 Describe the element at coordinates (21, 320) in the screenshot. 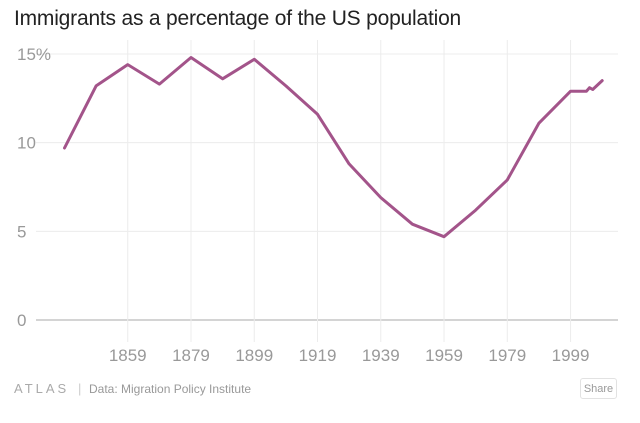

I see `y-tick-label: 0` at that location.